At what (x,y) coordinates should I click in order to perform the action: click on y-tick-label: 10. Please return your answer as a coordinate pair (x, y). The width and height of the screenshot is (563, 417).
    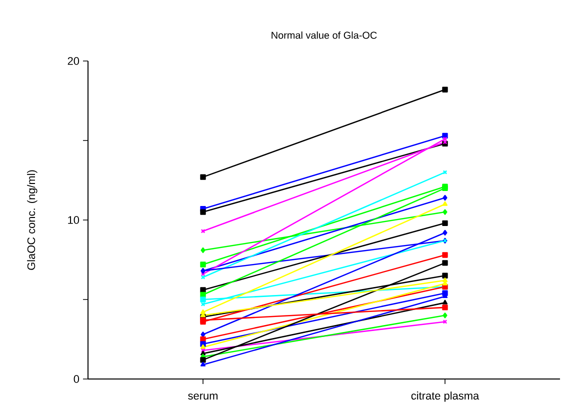
    Looking at the image, I should click on (74, 220).